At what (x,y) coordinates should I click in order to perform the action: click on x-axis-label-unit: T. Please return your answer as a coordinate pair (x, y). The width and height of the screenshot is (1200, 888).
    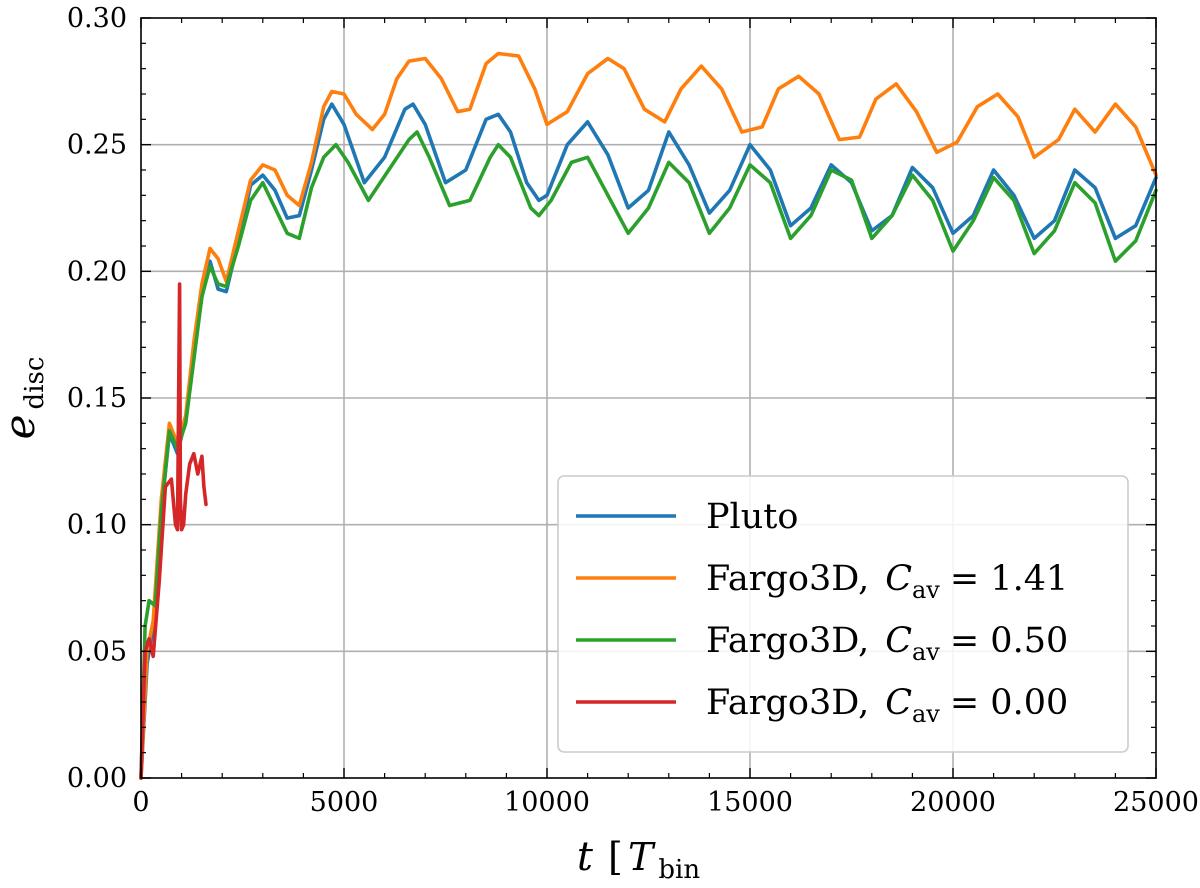
    Looking at the image, I should click on (642, 857).